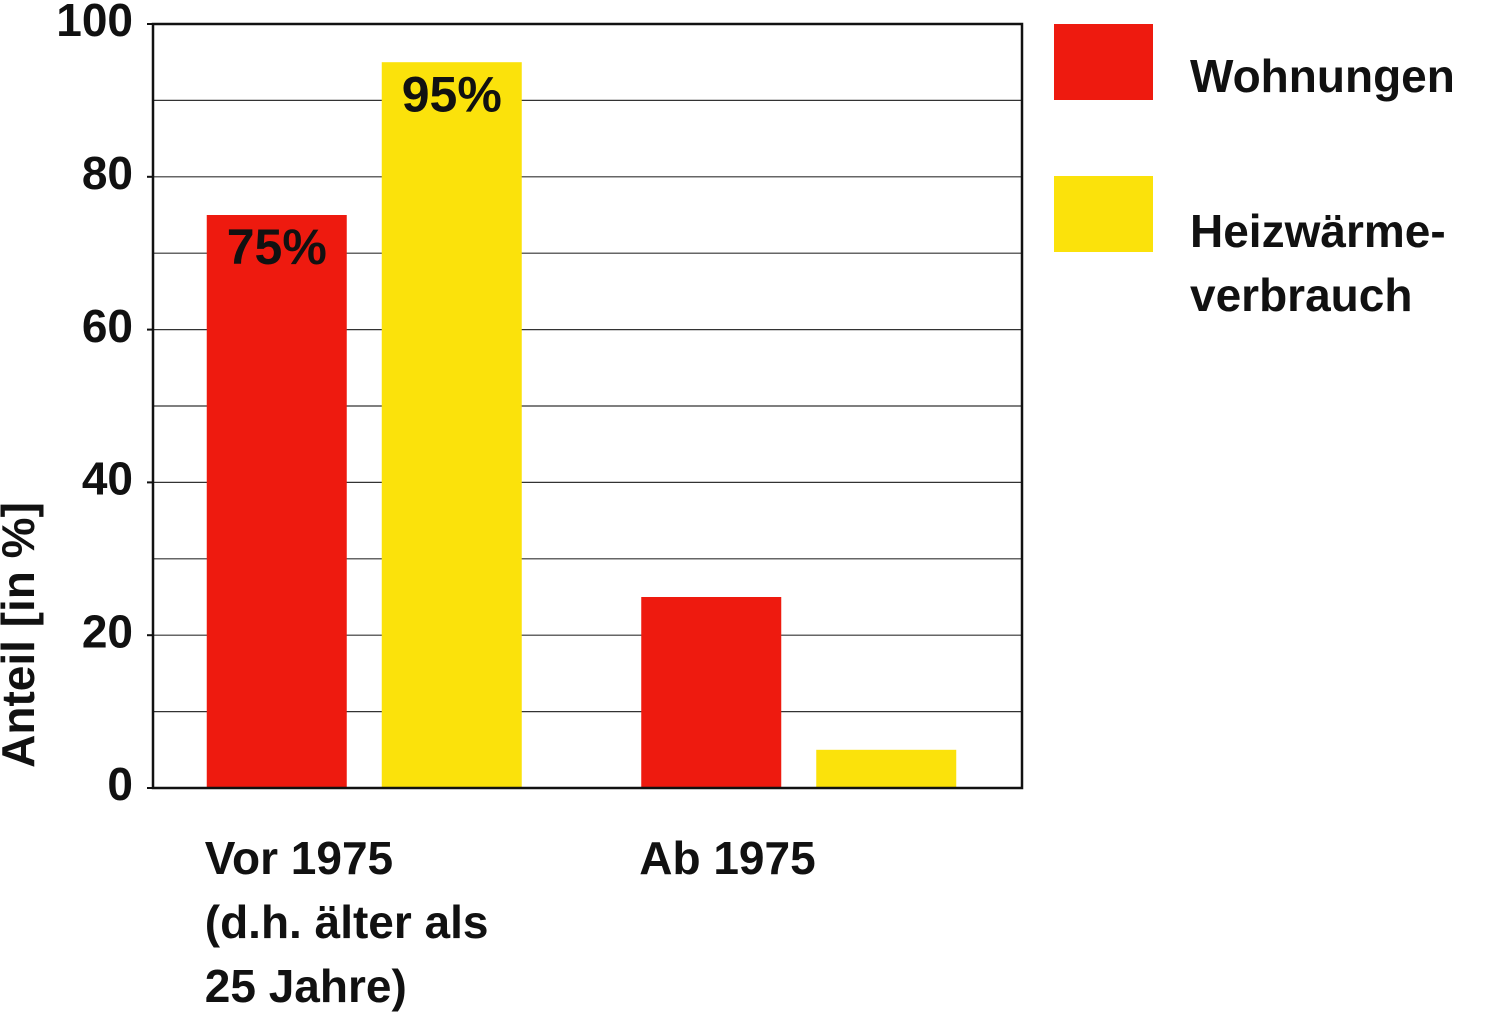  What do you see at coordinates (107, 173) in the screenshot?
I see `y-tick-label: 80` at bounding box center [107, 173].